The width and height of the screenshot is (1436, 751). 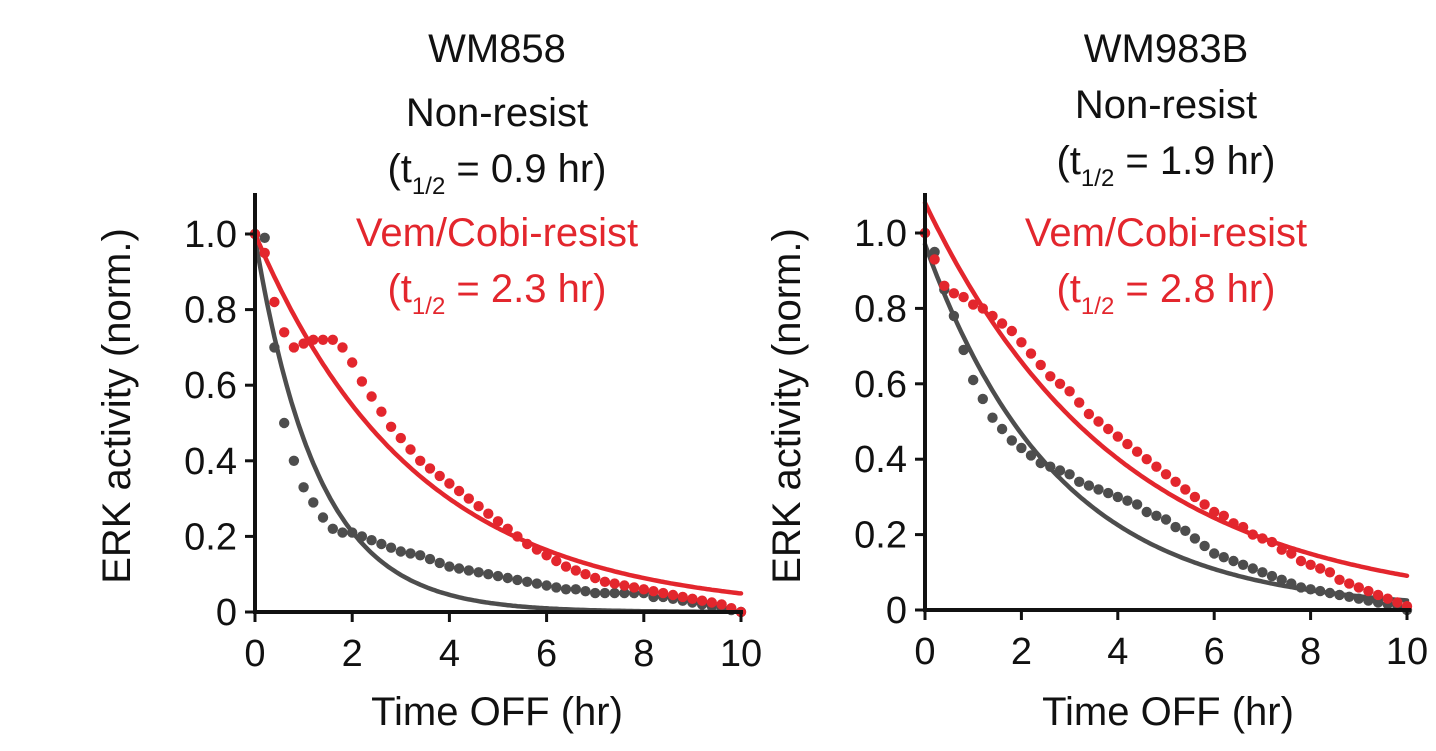 I want to click on y-tick-label: 0.2, so click(x=210, y=537).